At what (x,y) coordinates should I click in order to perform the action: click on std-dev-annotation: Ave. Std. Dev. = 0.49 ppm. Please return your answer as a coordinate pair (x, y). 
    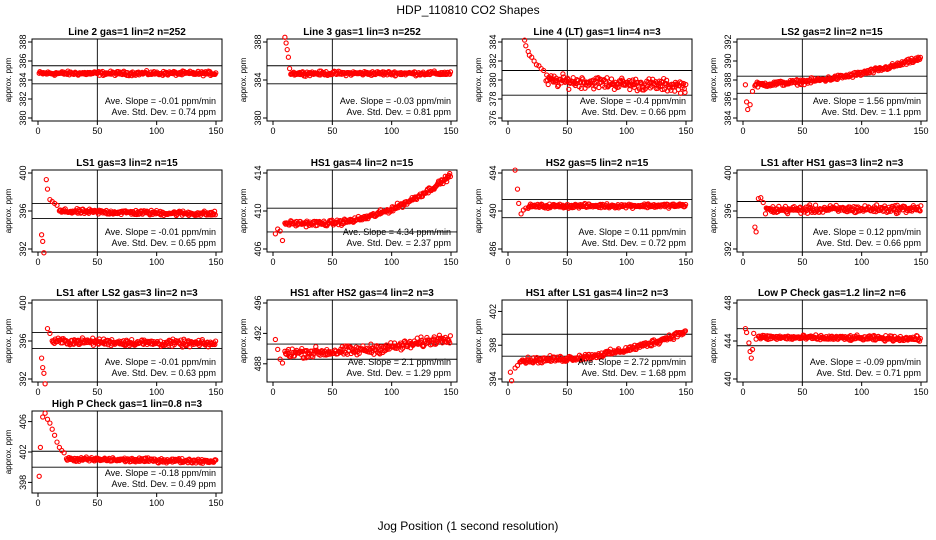
    Looking at the image, I should click on (164, 484).